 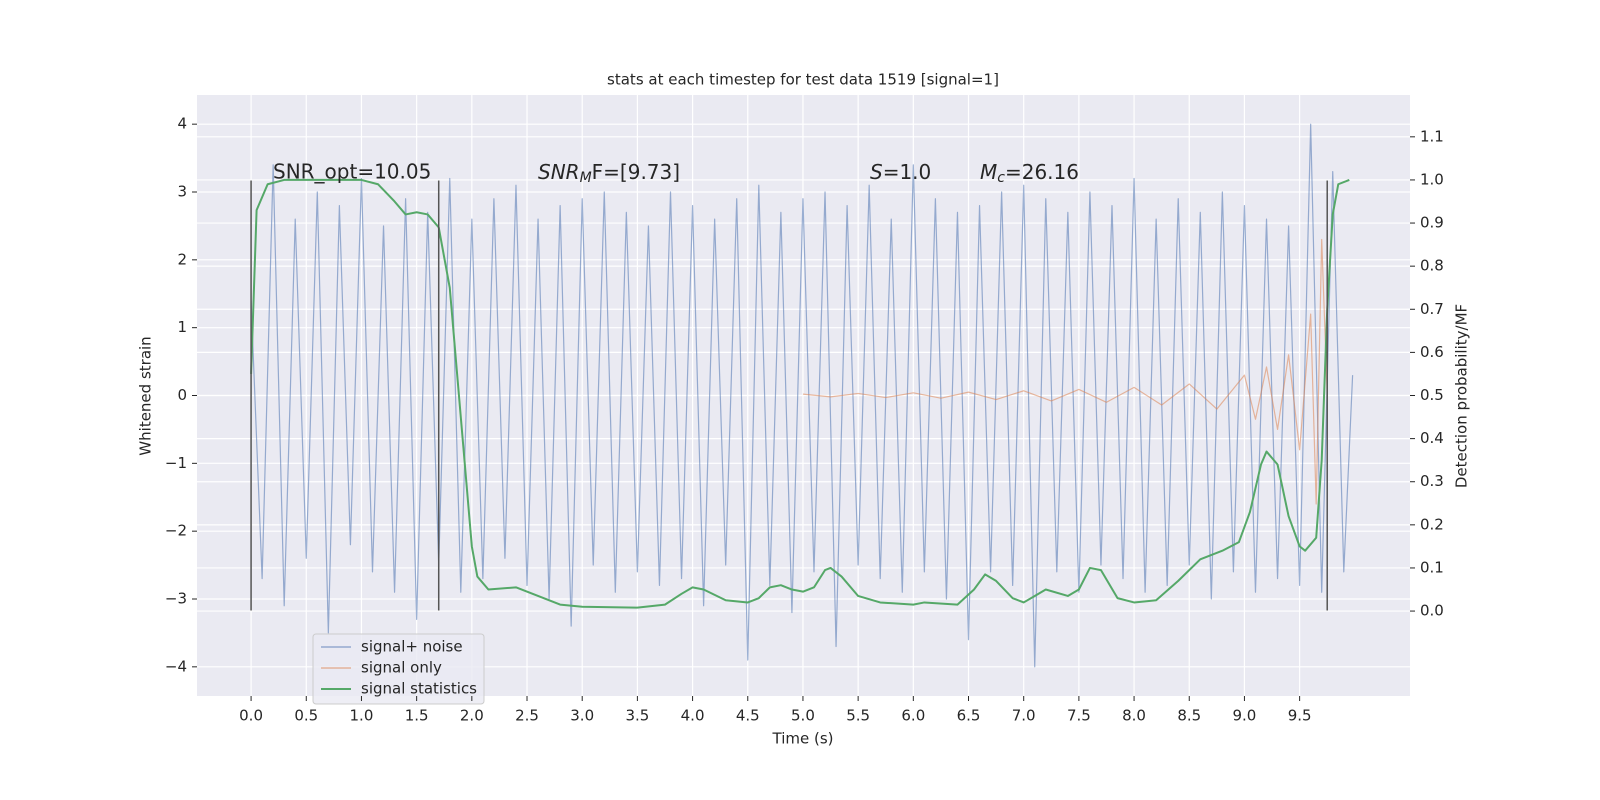 I want to click on y2-tick-label: 0.2, so click(x=1432, y=524).